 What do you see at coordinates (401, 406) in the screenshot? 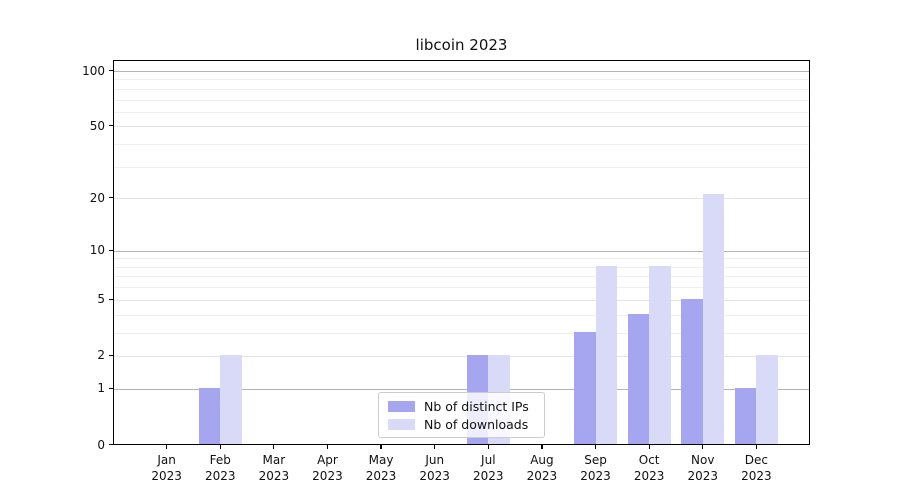
I see `legend-swatch-distinct-ips-icon` at bounding box center [401, 406].